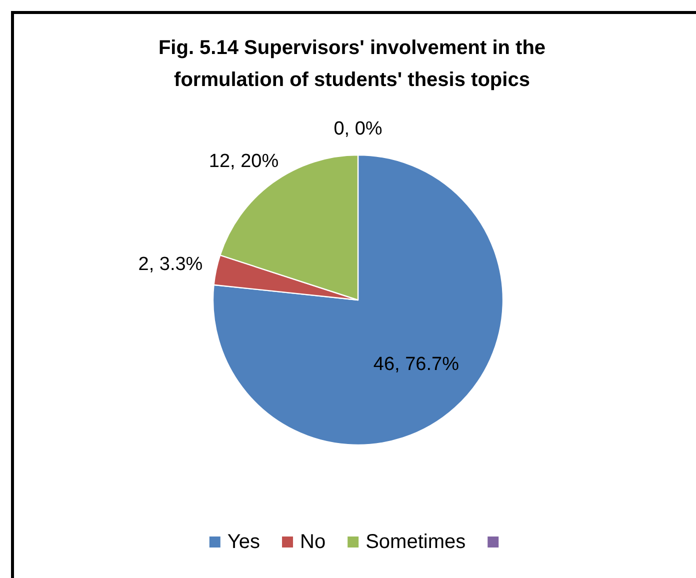 The height and width of the screenshot is (578, 696). What do you see at coordinates (170, 264) in the screenshot?
I see `data-label: 2, 3.3%` at bounding box center [170, 264].